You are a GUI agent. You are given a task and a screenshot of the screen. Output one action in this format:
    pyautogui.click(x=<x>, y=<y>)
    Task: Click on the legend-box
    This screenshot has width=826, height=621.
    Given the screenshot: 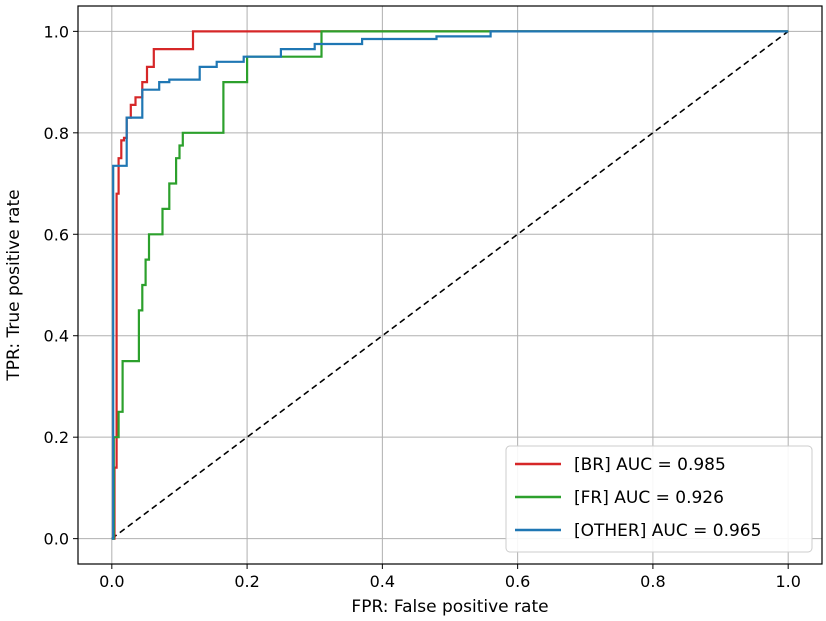 What is the action you would take?
    pyautogui.click(x=659, y=499)
    